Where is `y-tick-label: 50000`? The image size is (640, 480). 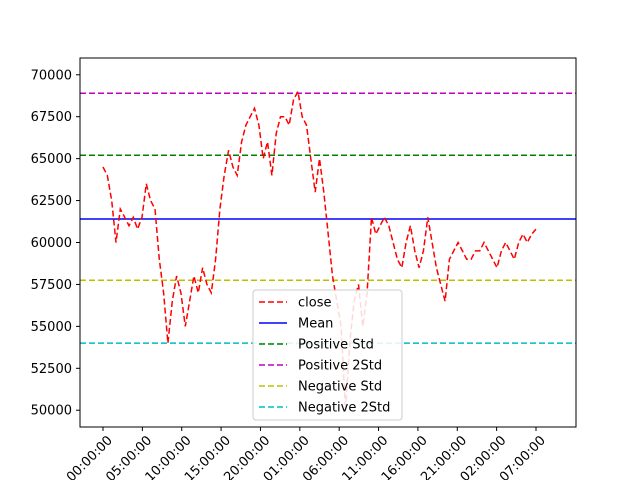 y-tick-label: 50000 is located at coordinates (51, 411).